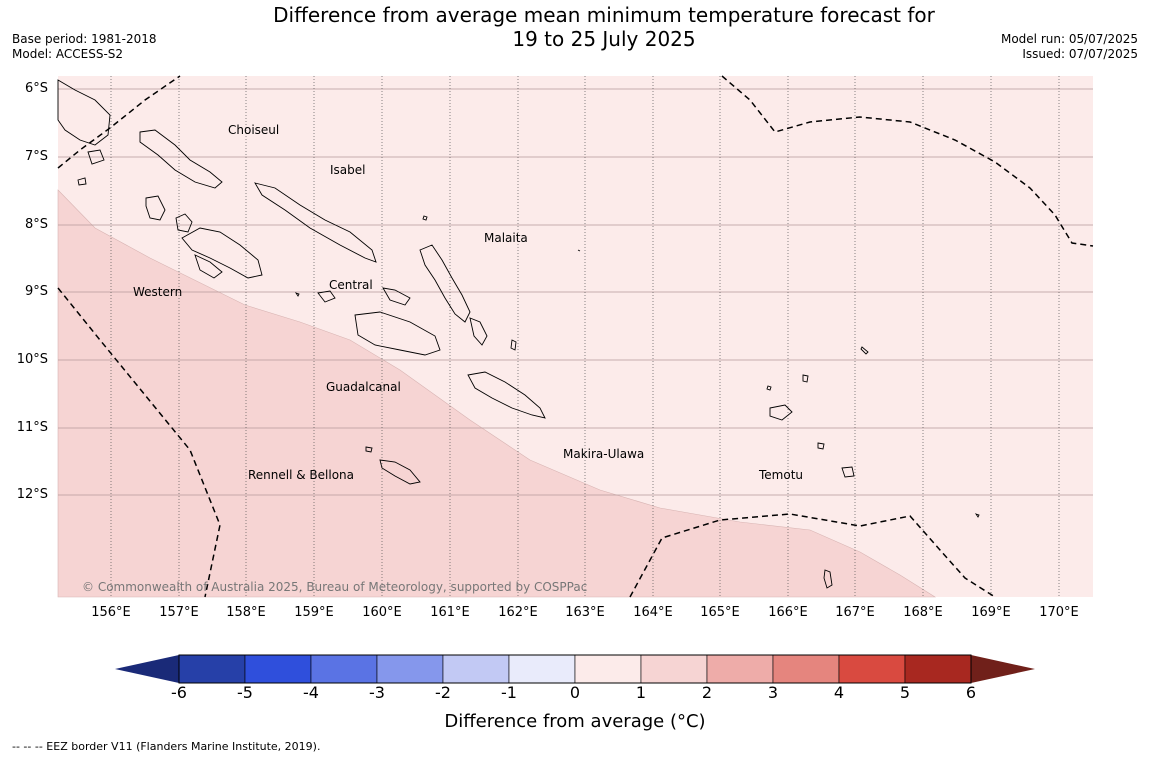  I want to click on lon-label-164e: 164°E, so click(653, 612).